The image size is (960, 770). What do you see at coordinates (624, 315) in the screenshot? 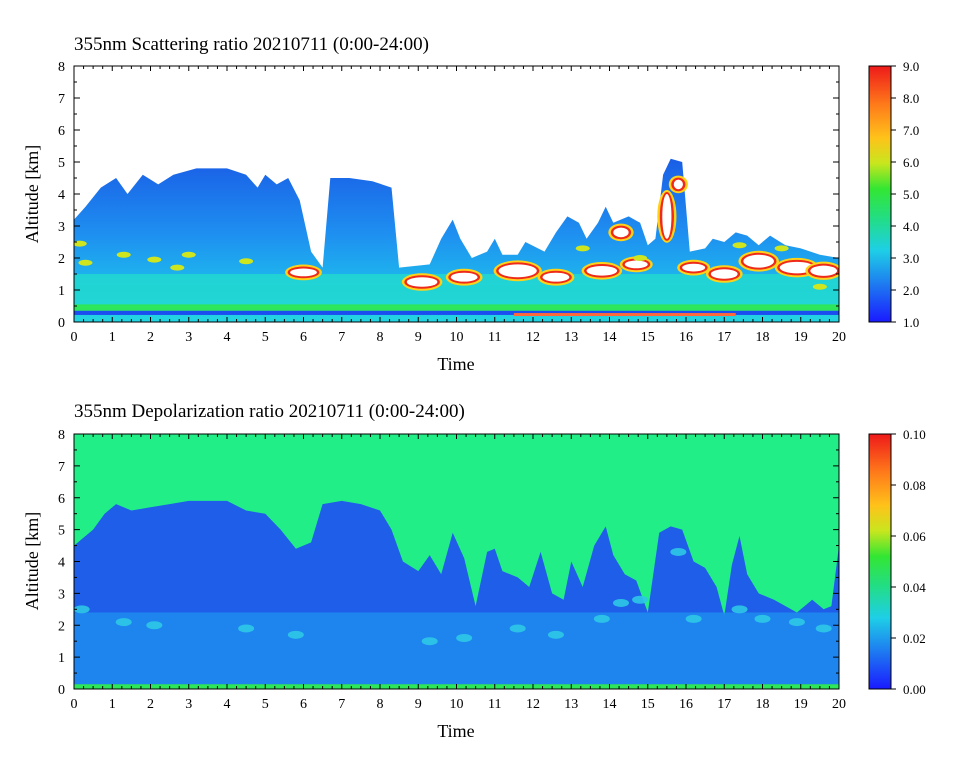
I see `surface-streak` at bounding box center [624, 315].